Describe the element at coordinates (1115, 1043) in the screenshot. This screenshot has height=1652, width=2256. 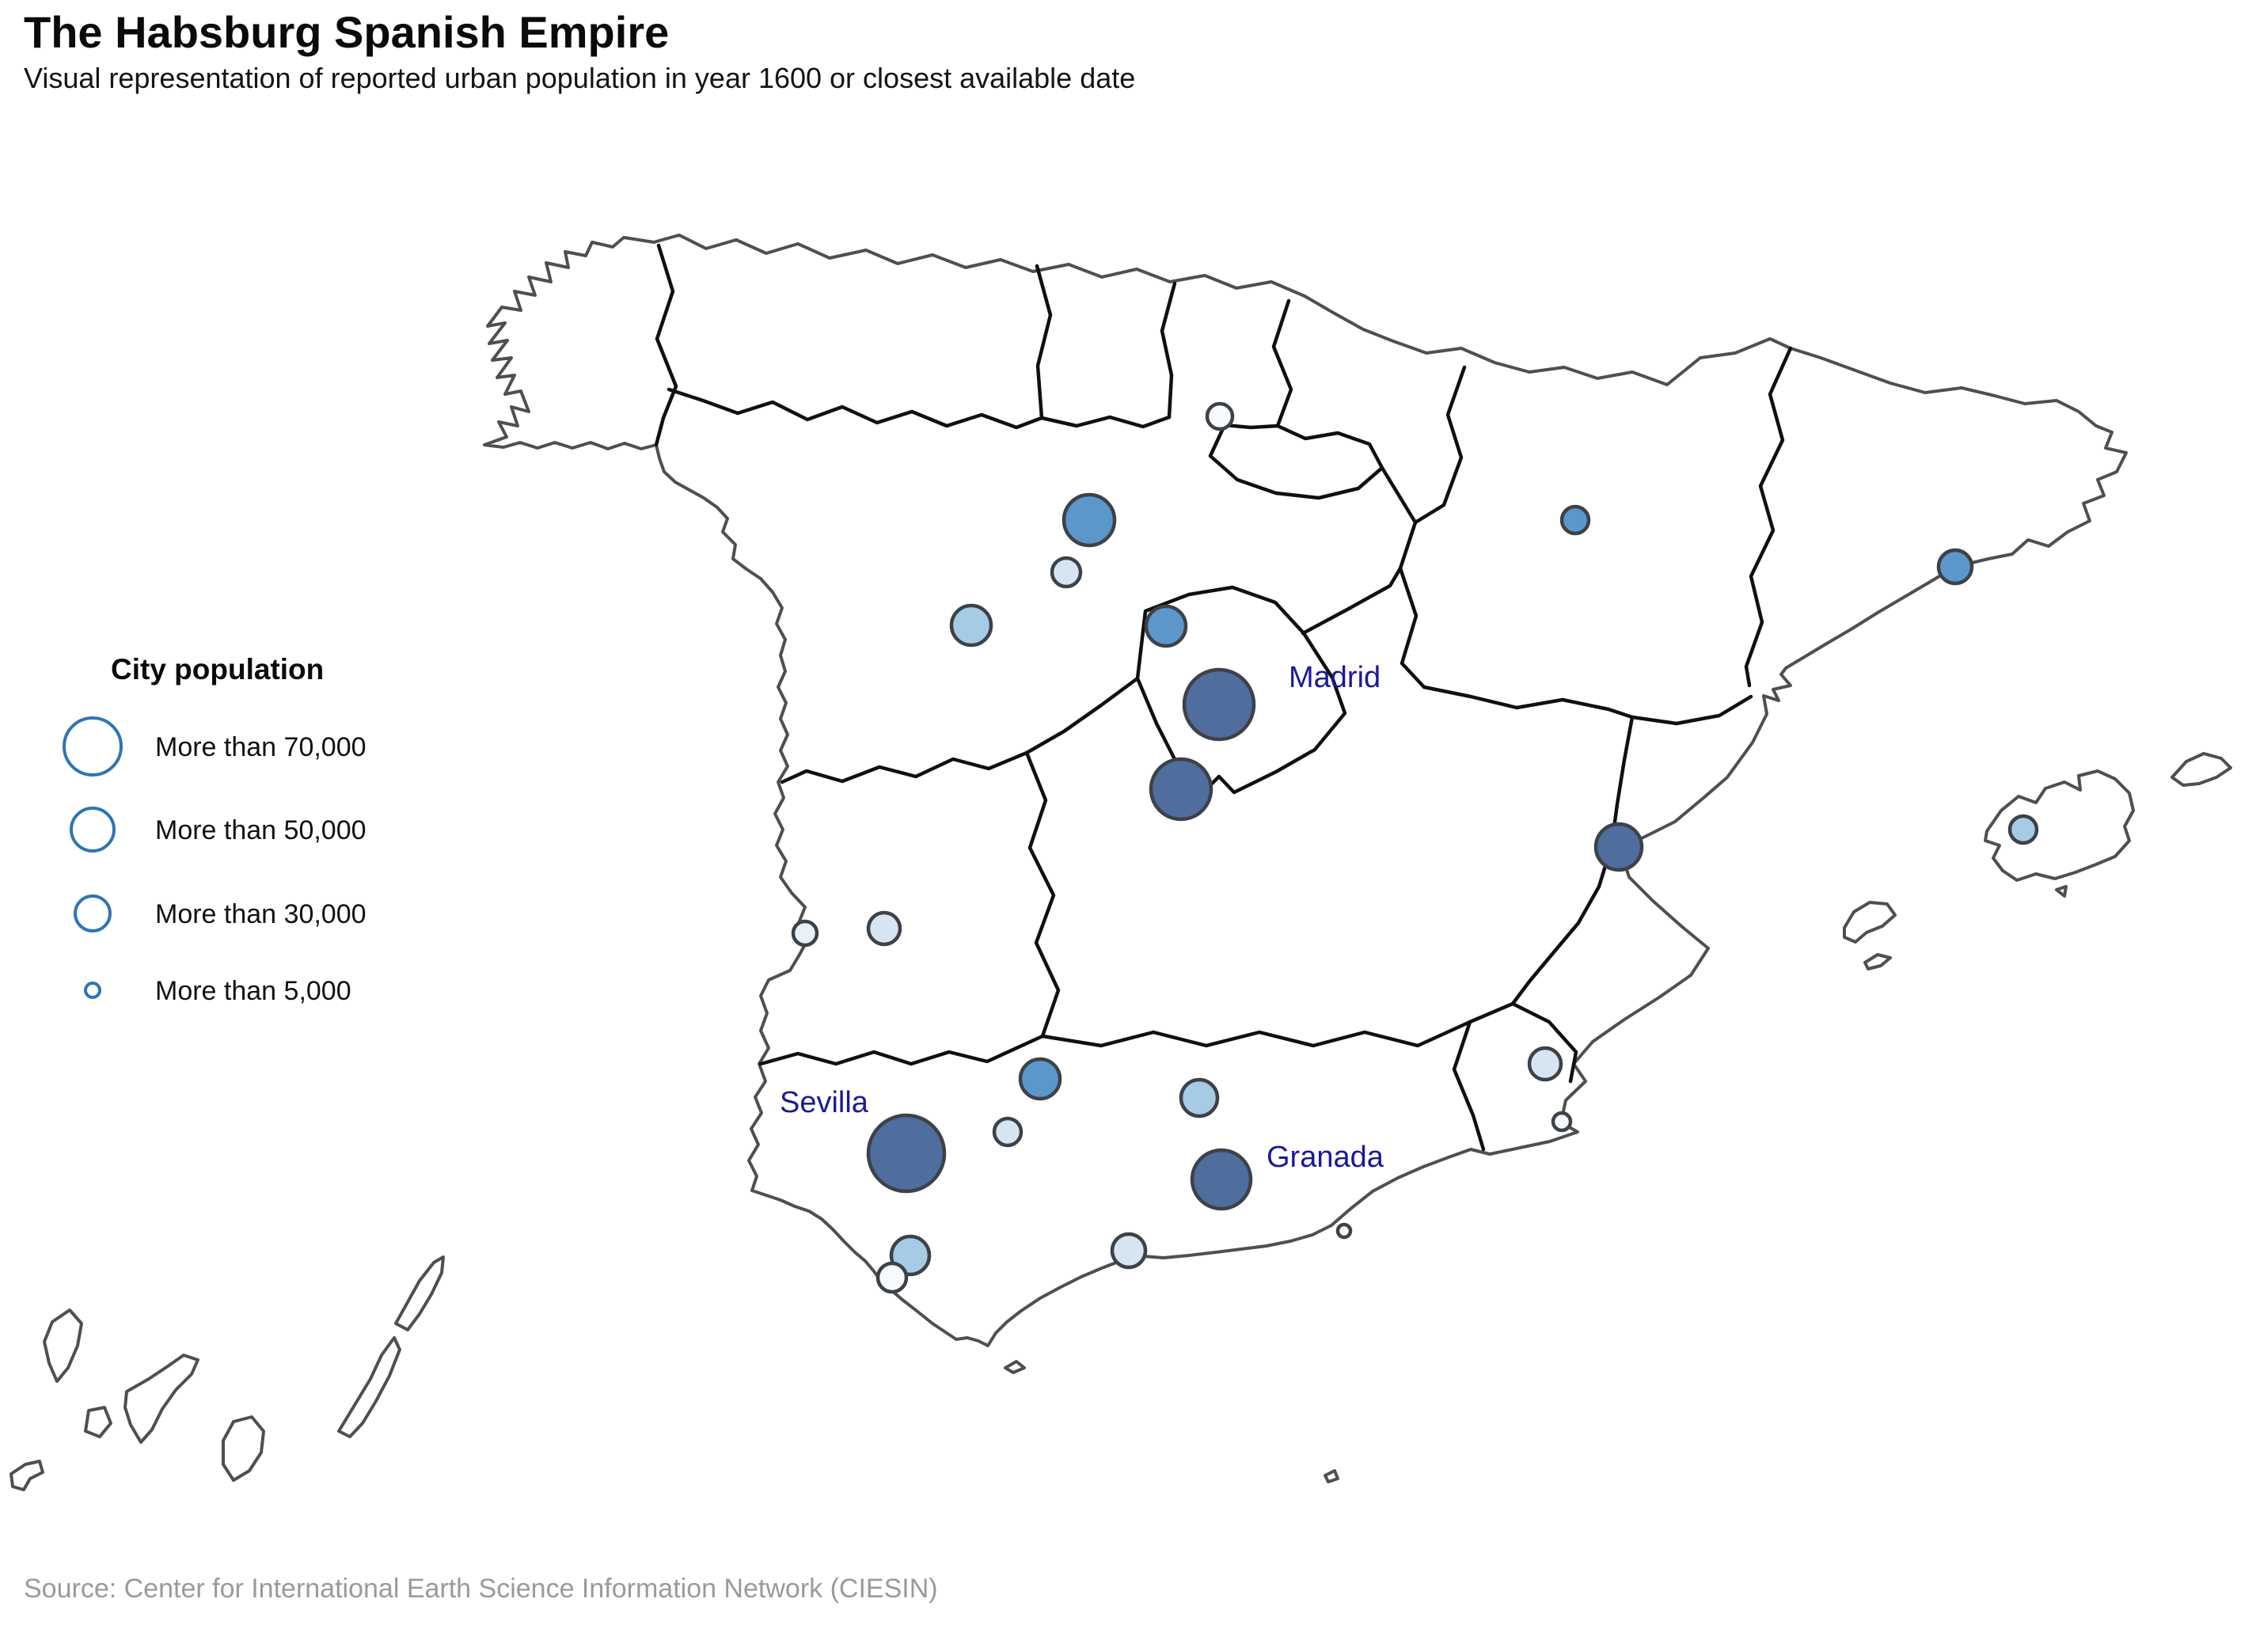
I see `border-sierra-morena` at that location.